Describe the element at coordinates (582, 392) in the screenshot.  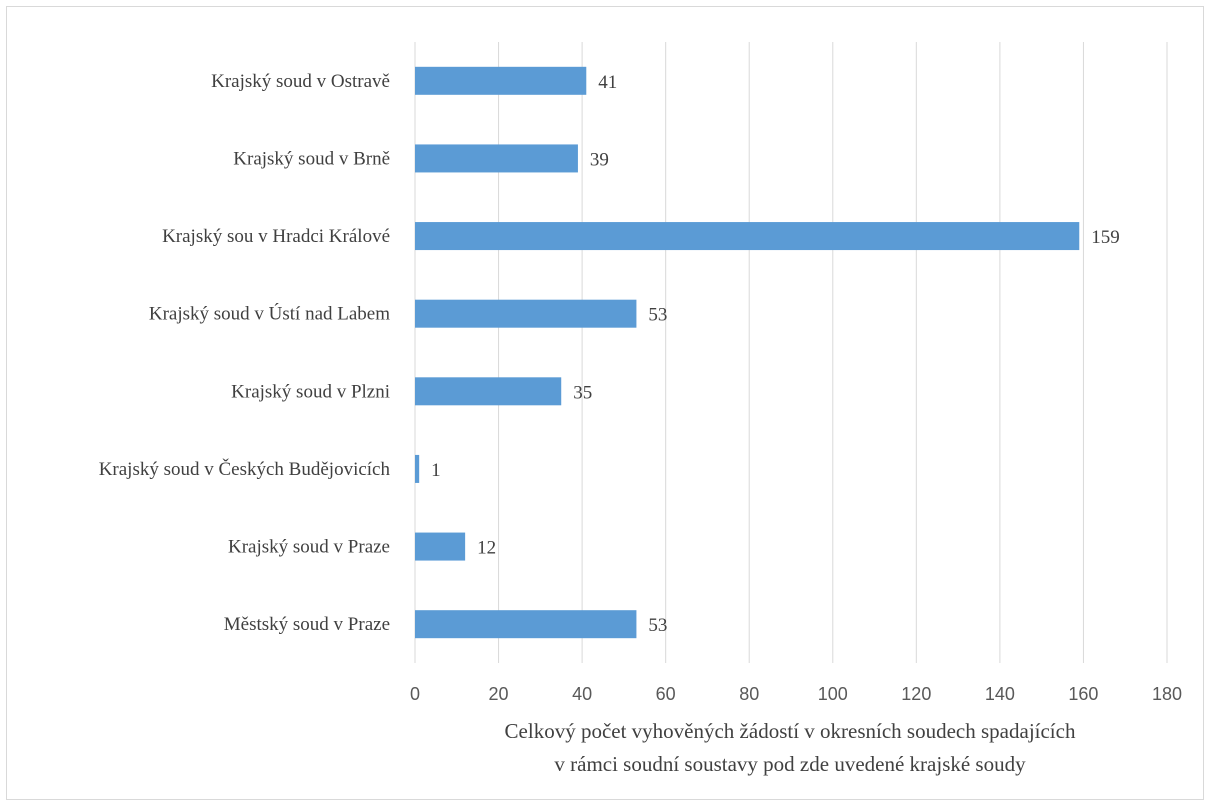
I see `data-label: 35` at that location.